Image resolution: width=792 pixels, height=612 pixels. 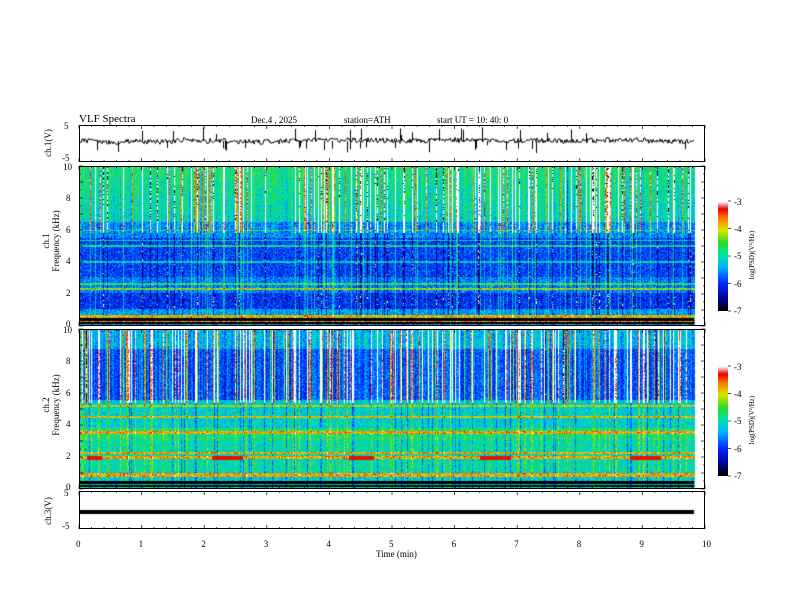 I want to click on ch1-spec-ylabel-line1: ch.1, so click(x=46, y=241).